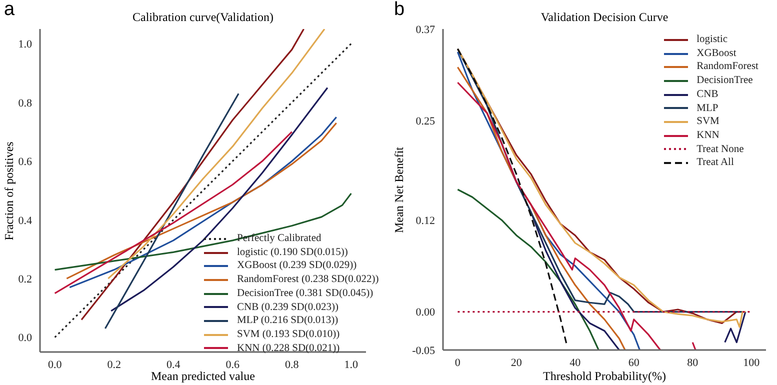  What do you see at coordinates (634, 362) in the screenshot?
I see `x-tick-label: 60` at bounding box center [634, 362].